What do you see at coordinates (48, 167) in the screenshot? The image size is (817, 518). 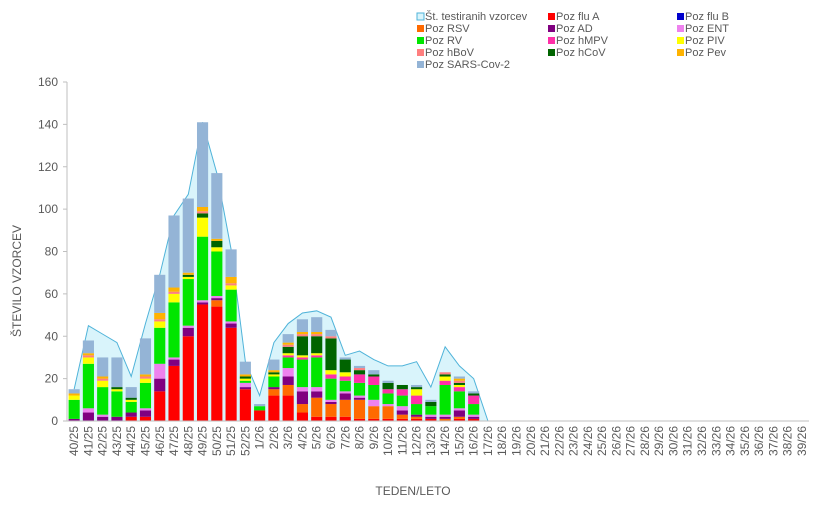 I see `y-tick-label: 120` at bounding box center [48, 167].